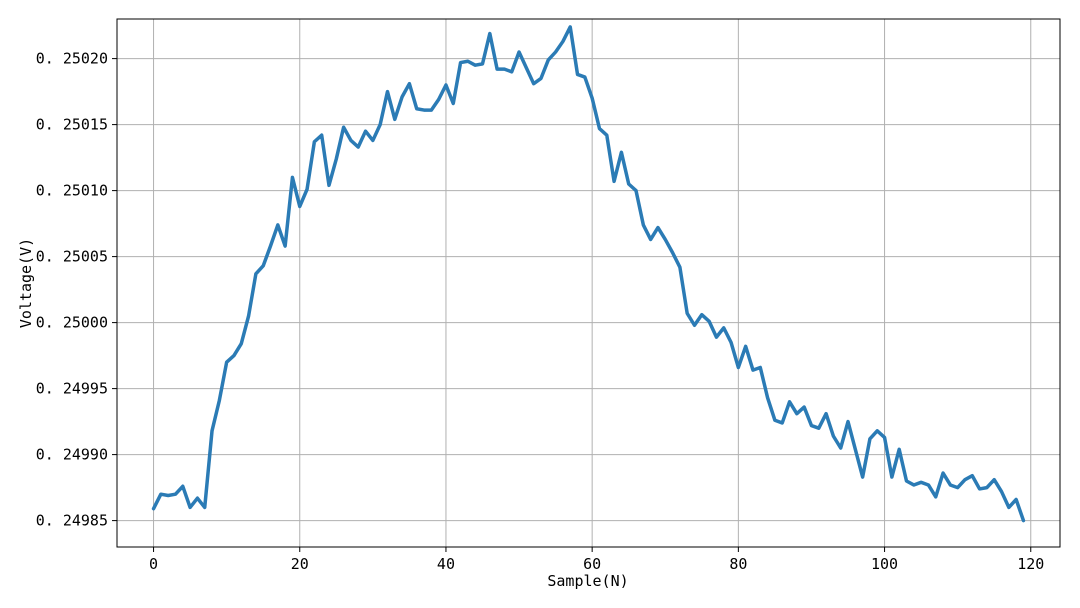 The width and height of the screenshot is (1080, 608). Describe the element at coordinates (72, 455) in the screenshot. I see `y-tick-label: 0. 24990` at that location.